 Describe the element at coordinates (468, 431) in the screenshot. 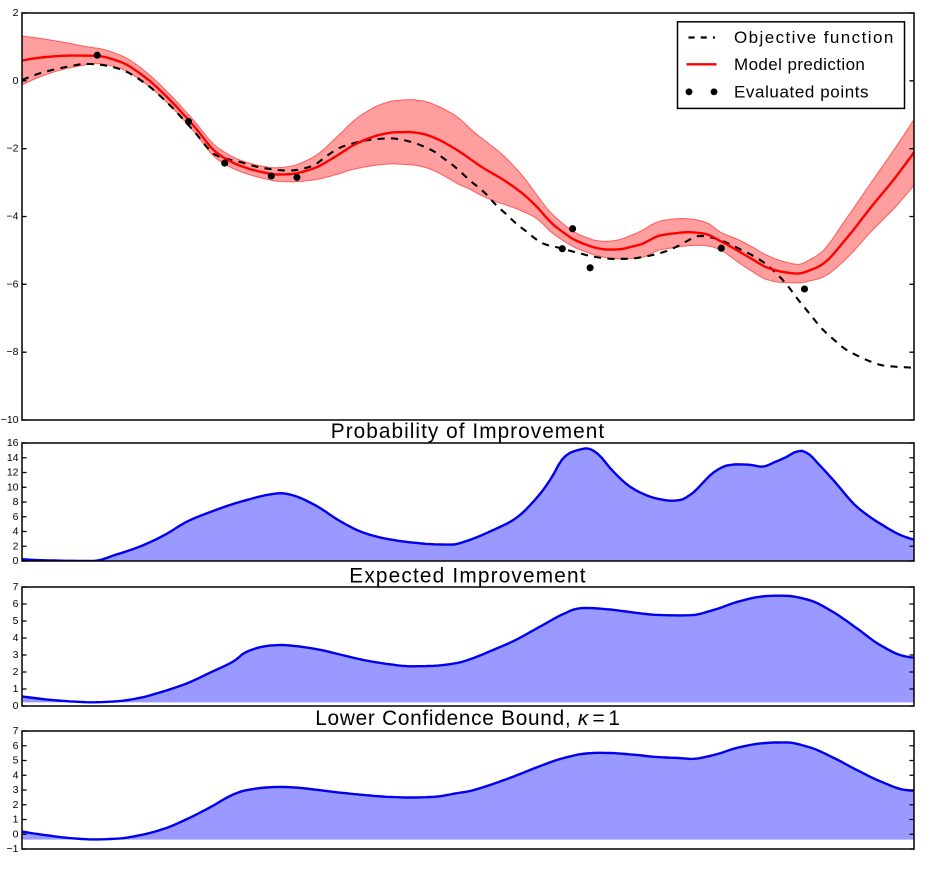

I see `svg-text: Probability of Improvement` at that location.